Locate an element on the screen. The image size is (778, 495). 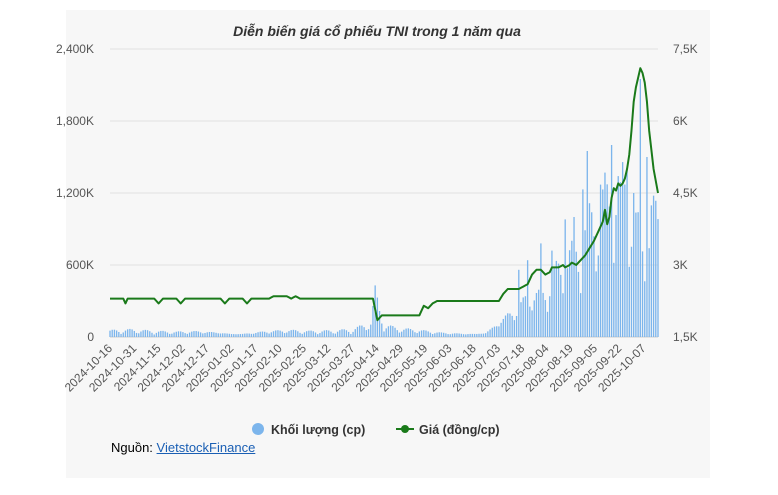
y-right-tick-label: 1,5K is located at coordinates (685, 337).